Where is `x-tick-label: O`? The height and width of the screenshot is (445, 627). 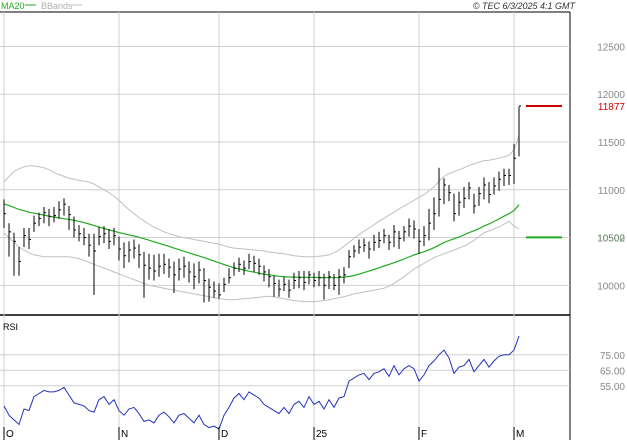
x-tick-label: O is located at coordinates (10, 434).